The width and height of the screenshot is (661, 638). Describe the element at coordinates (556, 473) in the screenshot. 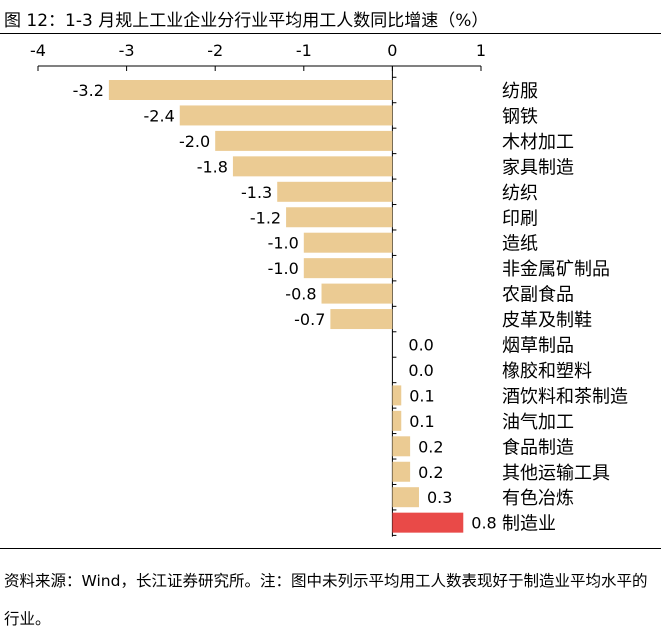

I see `category-label: 其他运输工具` at that location.